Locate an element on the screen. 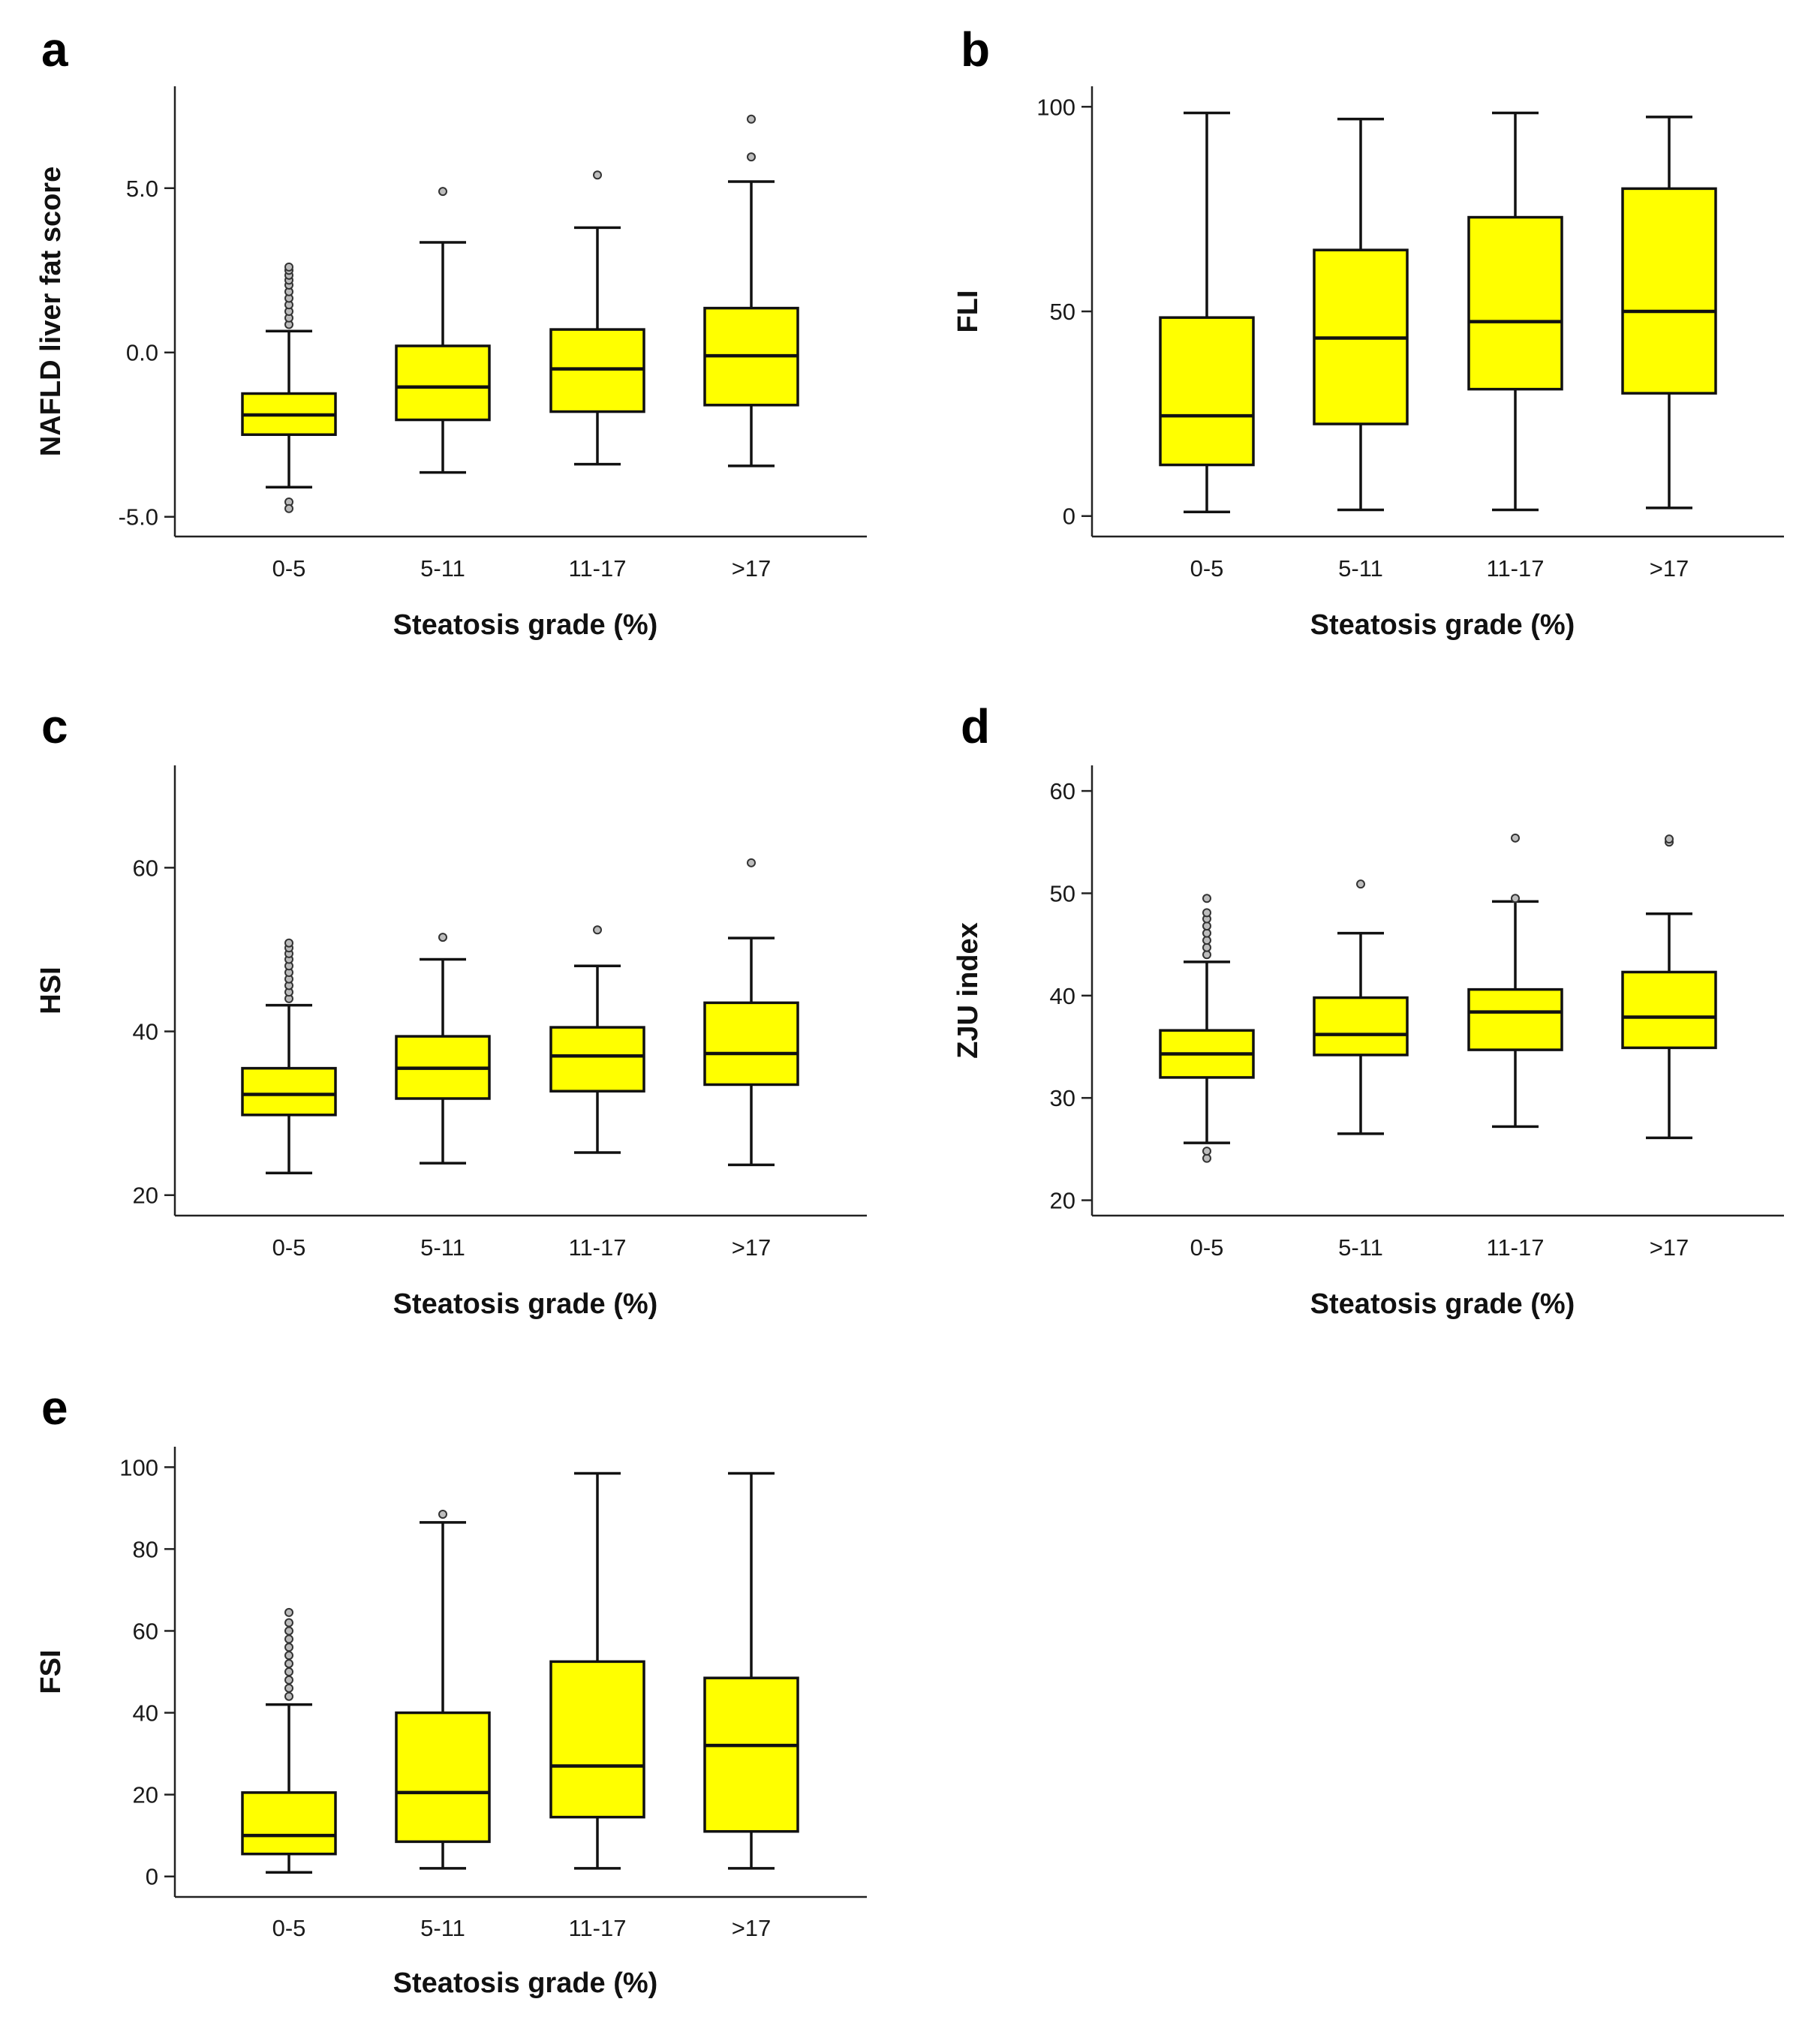 This screenshot has height=2026, width=1820. panel-letter: e is located at coordinates (54, 1408).